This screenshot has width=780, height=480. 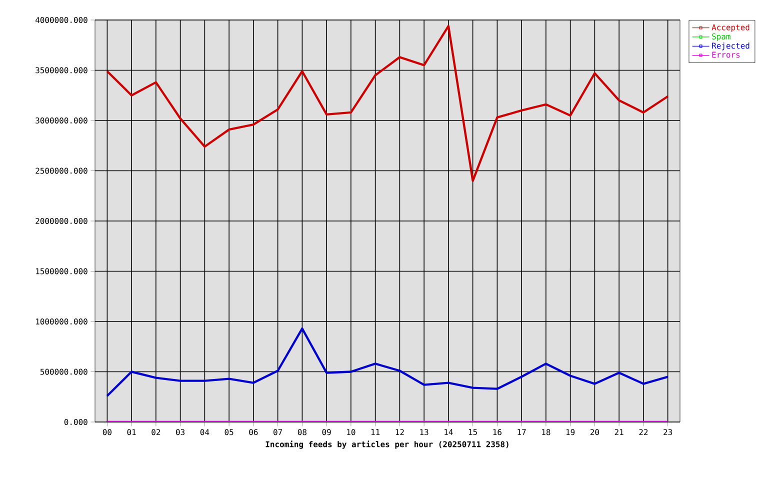 What do you see at coordinates (387, 362) in the screenshot?
I see `line-series` at bounding box center [387, 362].